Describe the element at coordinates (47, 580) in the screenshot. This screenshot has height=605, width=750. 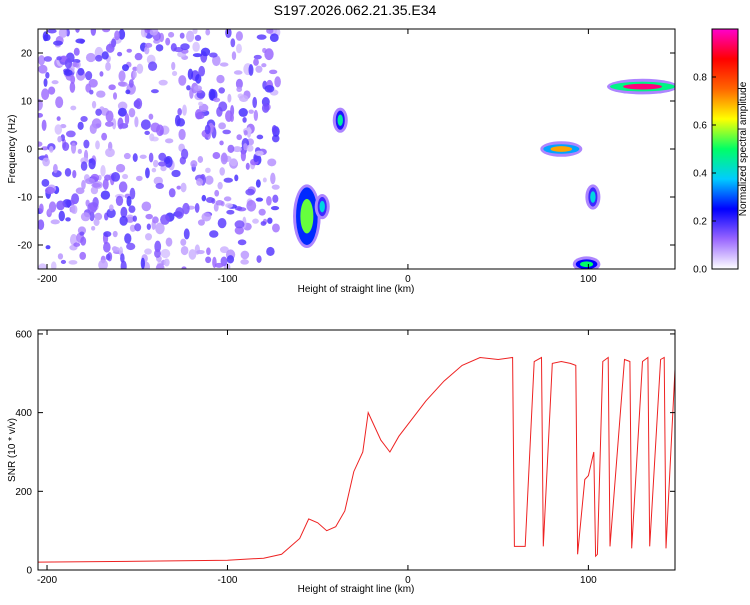
I see `x-tick-label: -200` at that location.